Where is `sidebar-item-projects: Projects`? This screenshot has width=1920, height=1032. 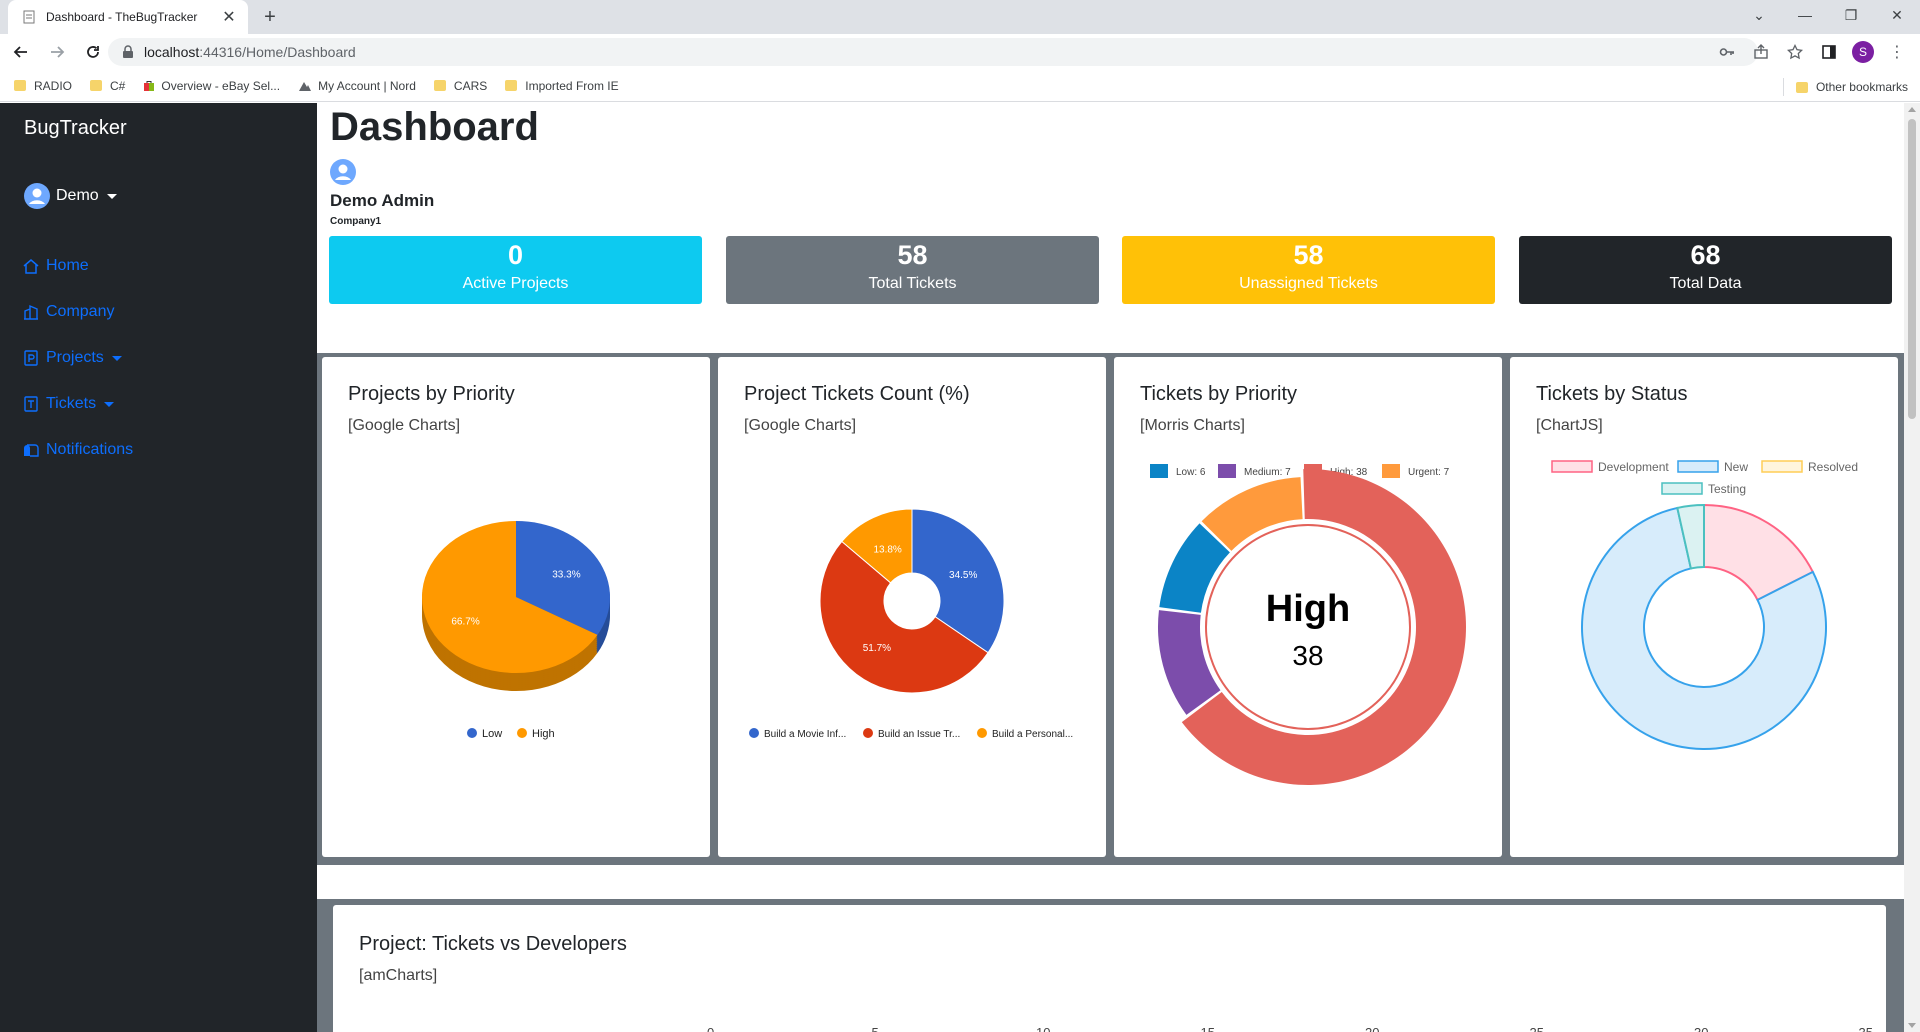
sidebar-item-projects: Projects is located at coordinates (77, 358).